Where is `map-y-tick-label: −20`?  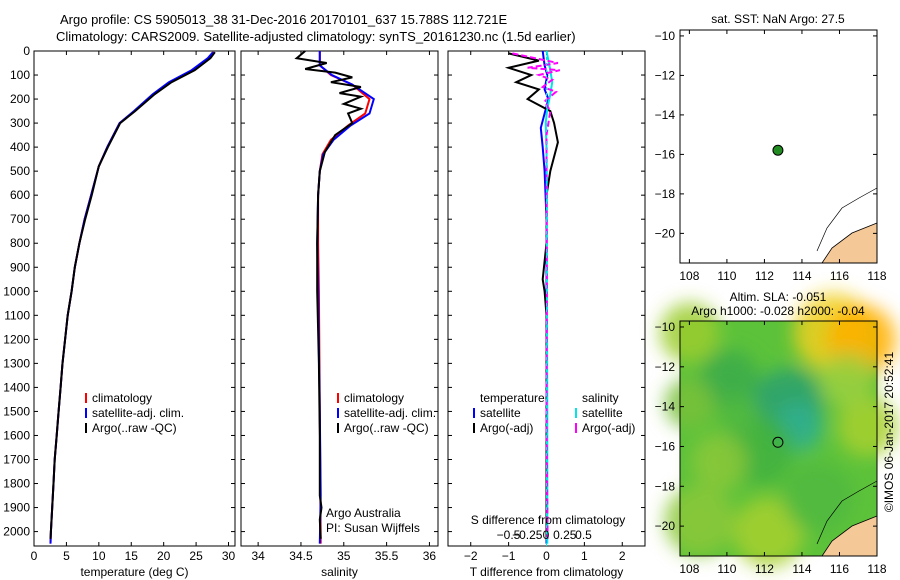 map-y-tick-label: −20 is located at coordinates (665, 526).